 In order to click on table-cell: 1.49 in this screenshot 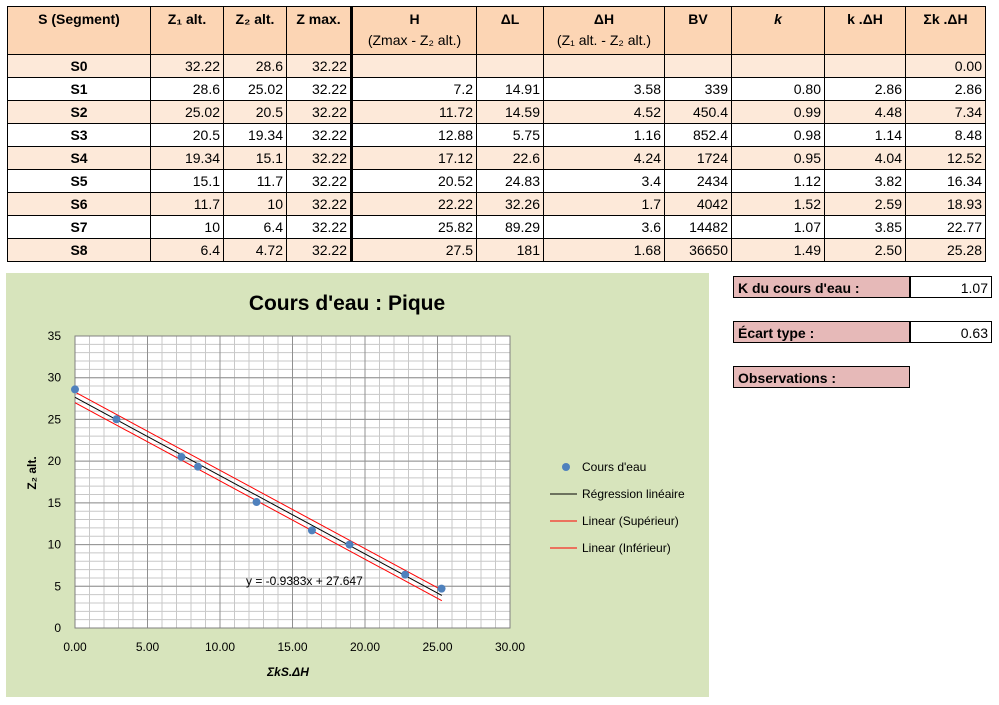, I will do `click(778, 250)`.